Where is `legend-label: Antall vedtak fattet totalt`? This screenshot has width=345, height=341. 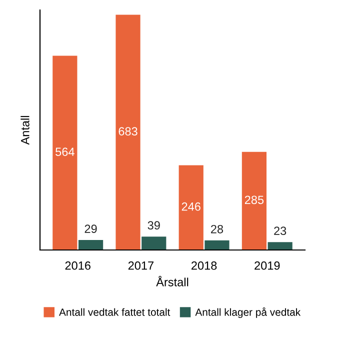
legend-label: Antall vedtak fattet totalt is located at coordinates (114, 312).